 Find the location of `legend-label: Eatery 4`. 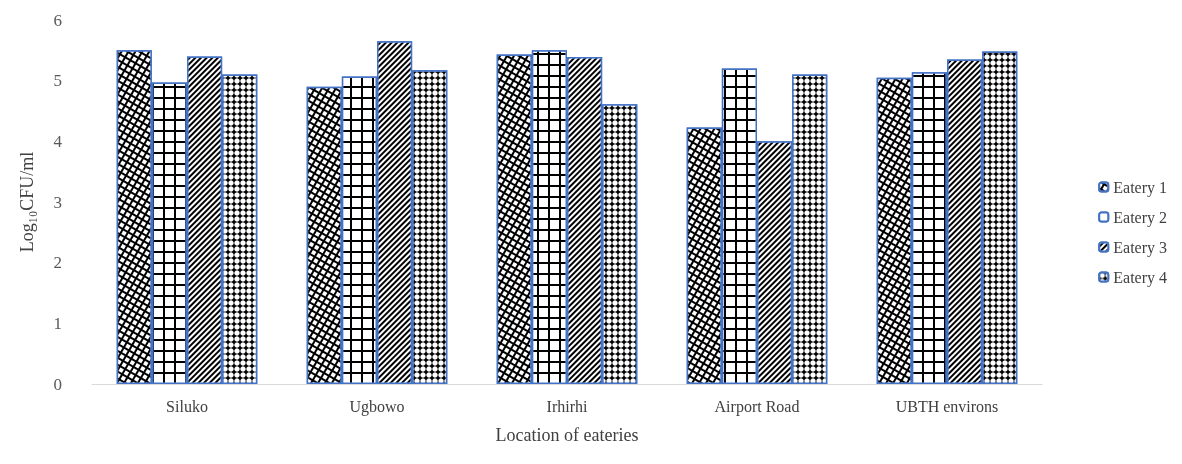

legend-label: Eatery 4 is located at coordinates (1140, 277).